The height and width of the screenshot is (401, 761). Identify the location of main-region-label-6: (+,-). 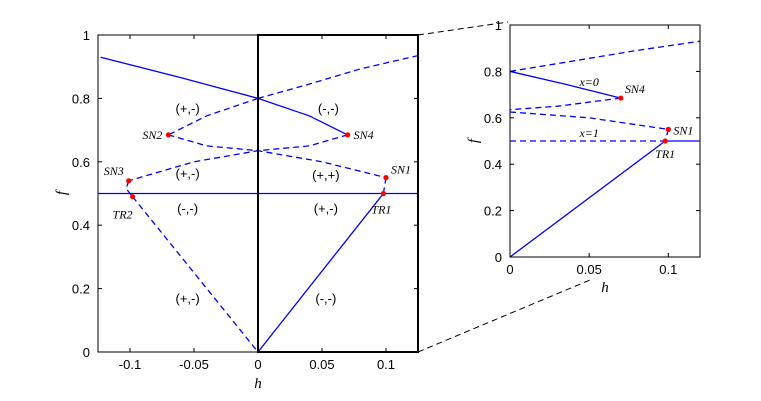
(187, 298).